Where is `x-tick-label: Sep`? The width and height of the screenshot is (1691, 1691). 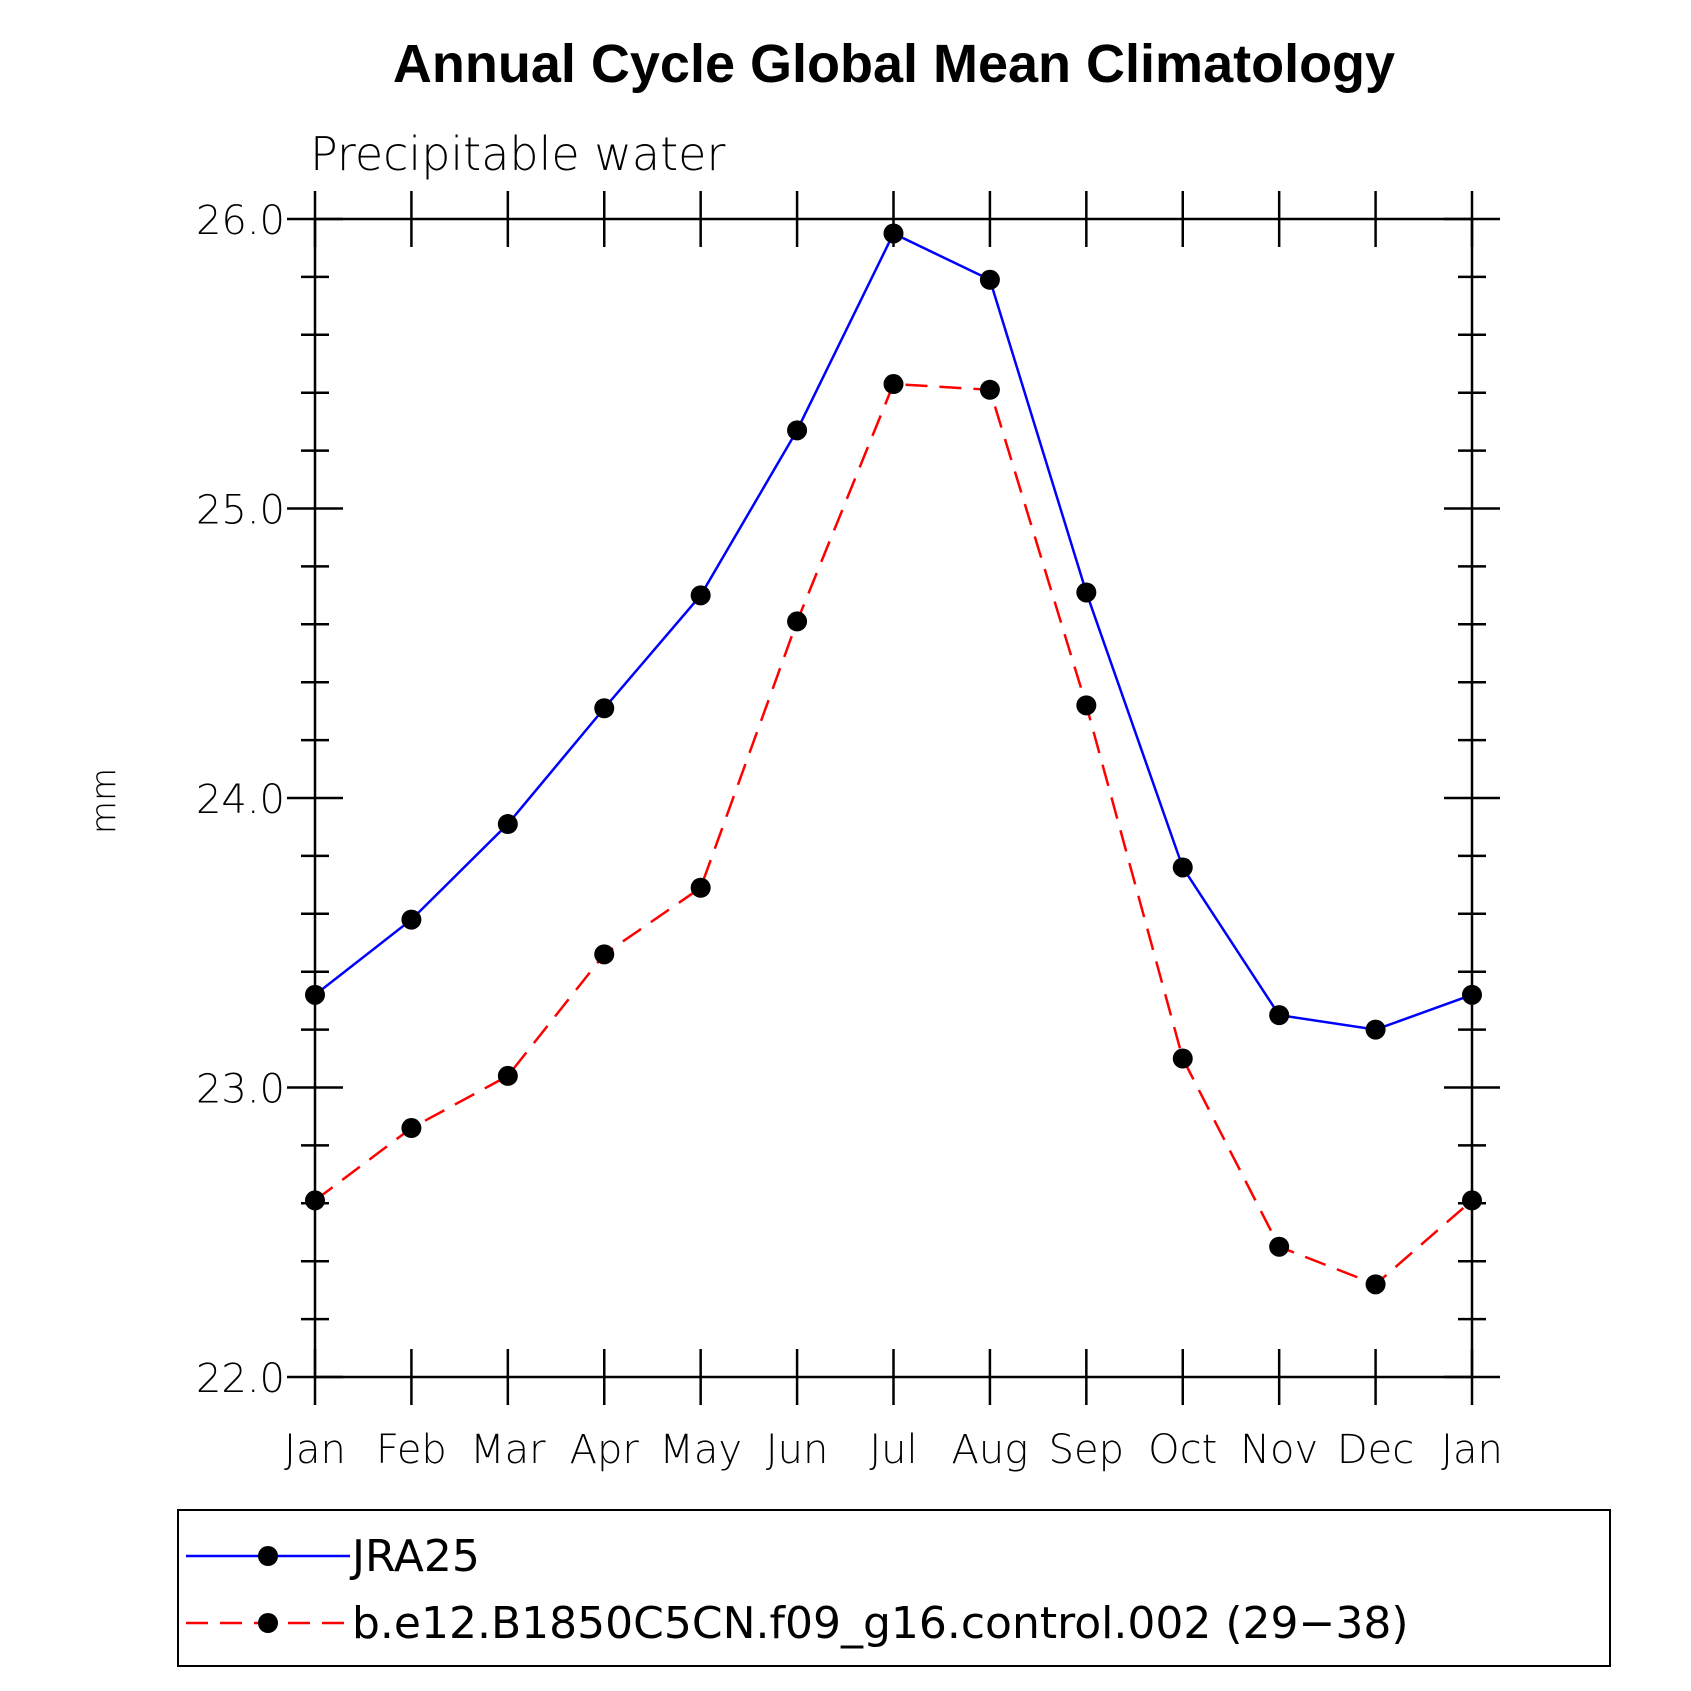
x-tick-label: Sep is located at coordinates (1086, 1450).